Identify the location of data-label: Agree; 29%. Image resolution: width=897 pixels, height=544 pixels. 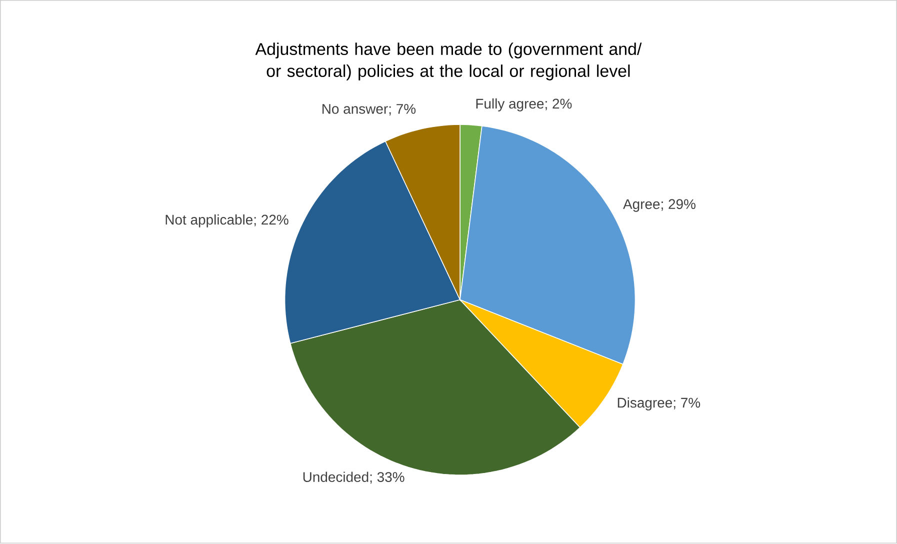
(659, 205).